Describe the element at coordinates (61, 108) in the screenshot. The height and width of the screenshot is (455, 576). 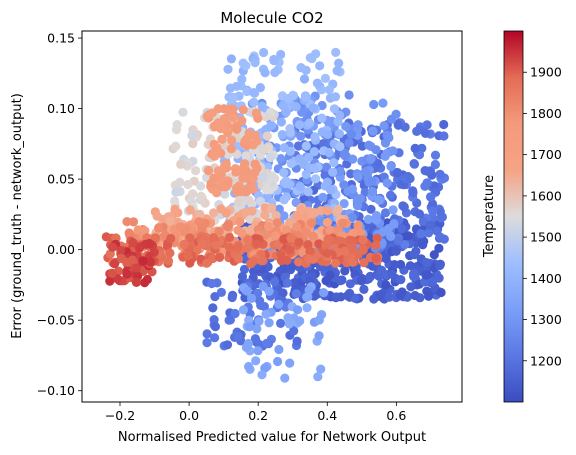
I see `y-tick-label: 0.10` at that location.